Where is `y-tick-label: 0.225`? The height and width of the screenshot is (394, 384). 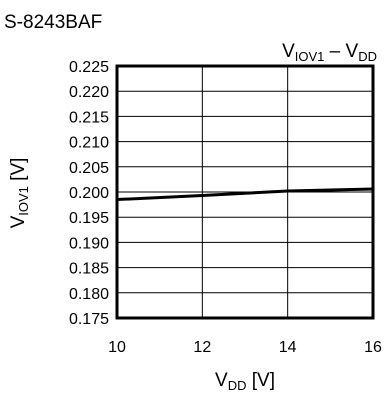
y-tick-label: 0.225 is located at coordinates (89, 67).